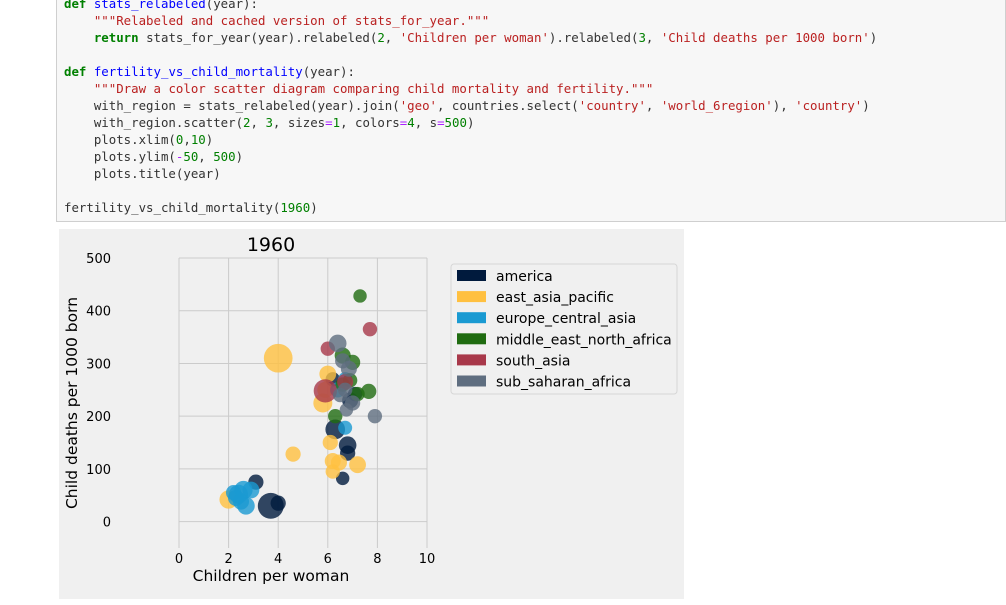  What do you see at coordinates (533, 361) in the screenshot?
I see `legend-label: south_asia` at bounding box center [533, 361].